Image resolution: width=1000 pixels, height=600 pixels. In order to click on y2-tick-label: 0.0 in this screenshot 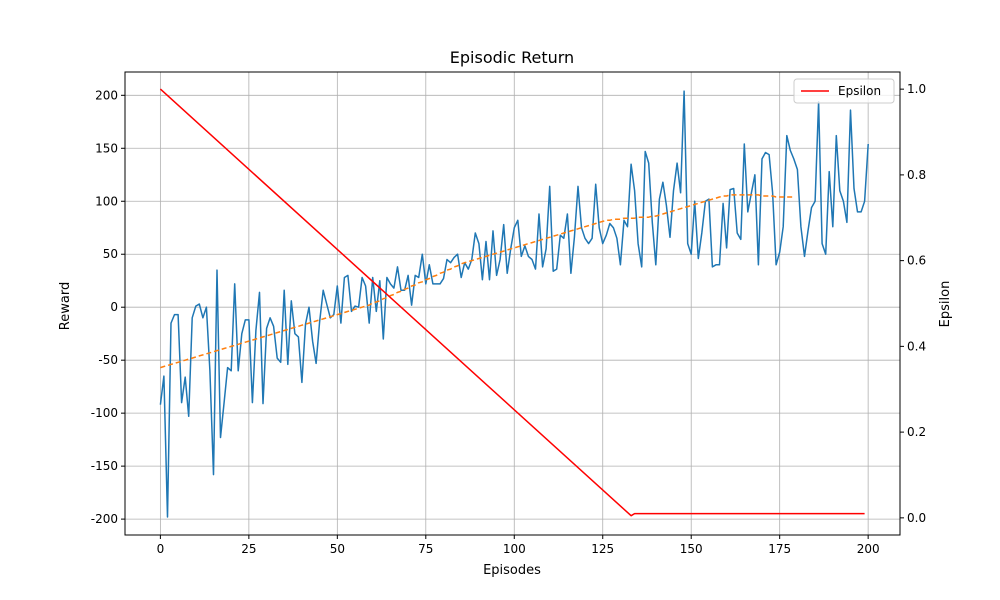, I will do `click(916, 518)`.